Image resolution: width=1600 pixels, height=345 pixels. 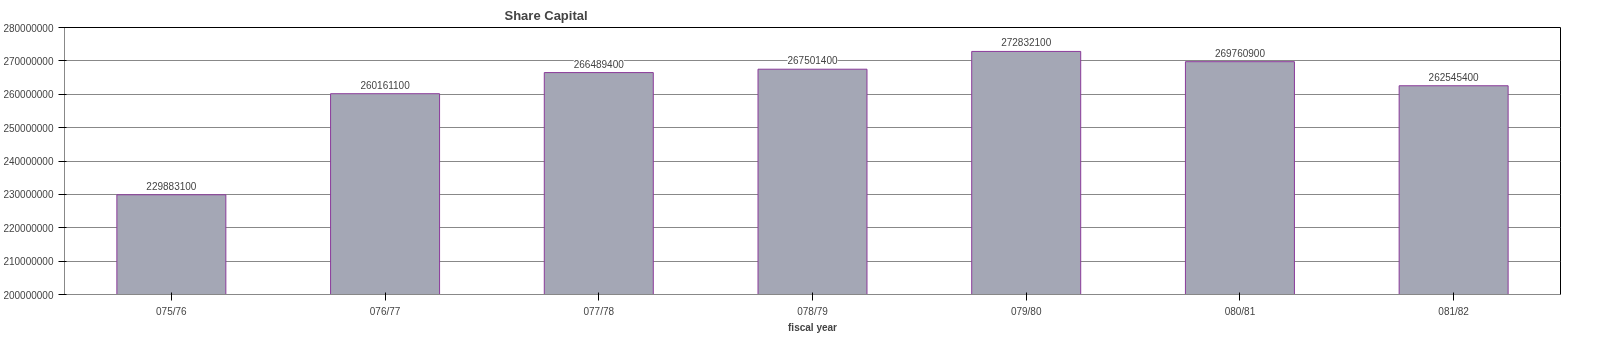 I want to click on data-label: 262545400, so click(x=1454, y=77).